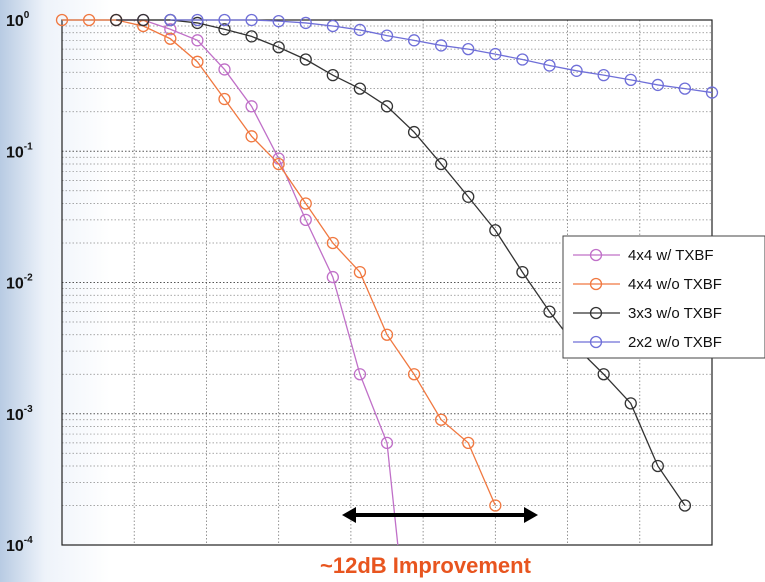 The image size is (765, 582). I want to click on legend-label: 3x3 w/o TXBF, so click(675, 313).